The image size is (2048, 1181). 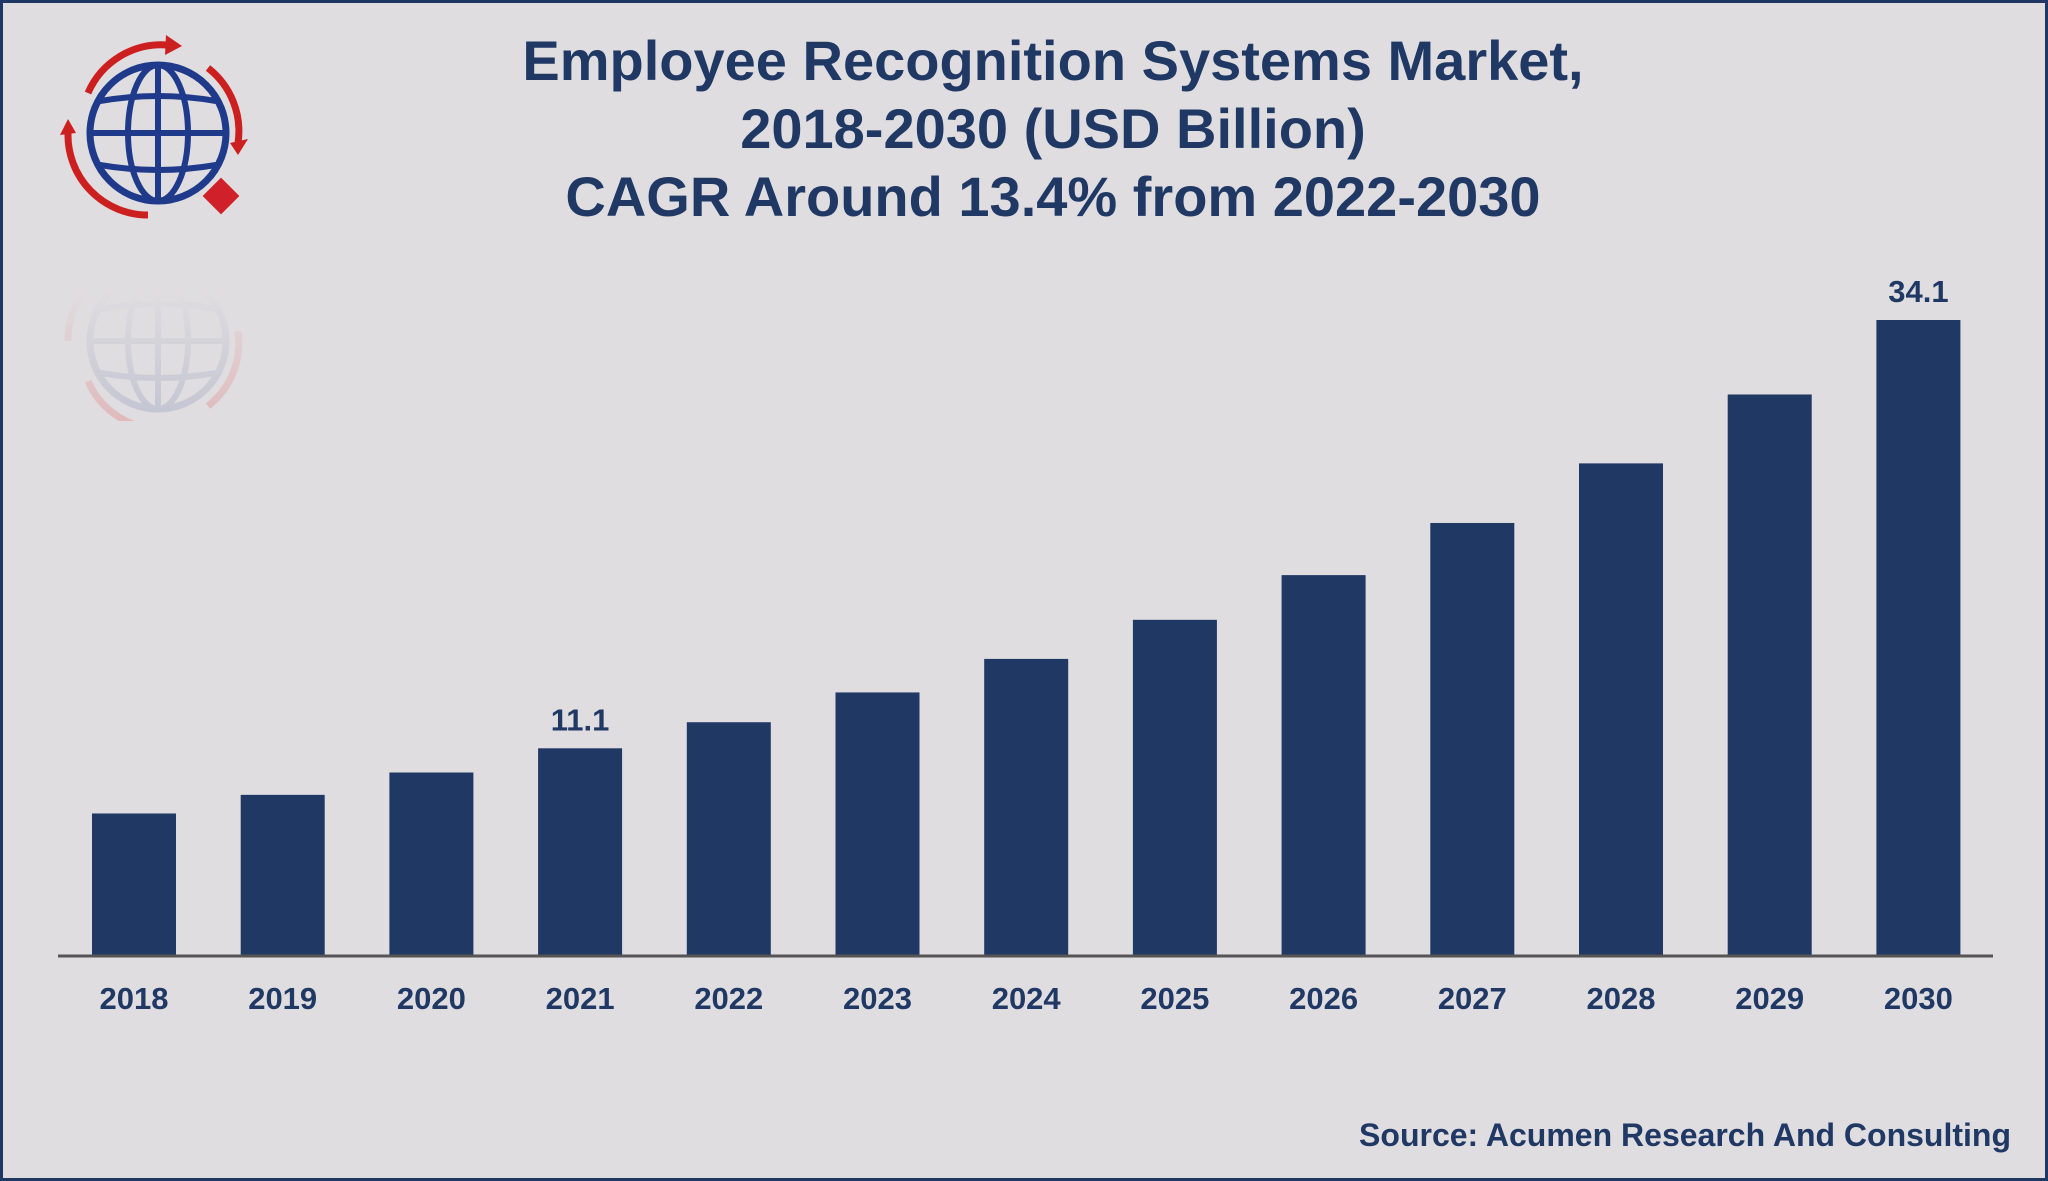 I want to click on x-tick-label-2022: 2022, so click(x=728, y=998).